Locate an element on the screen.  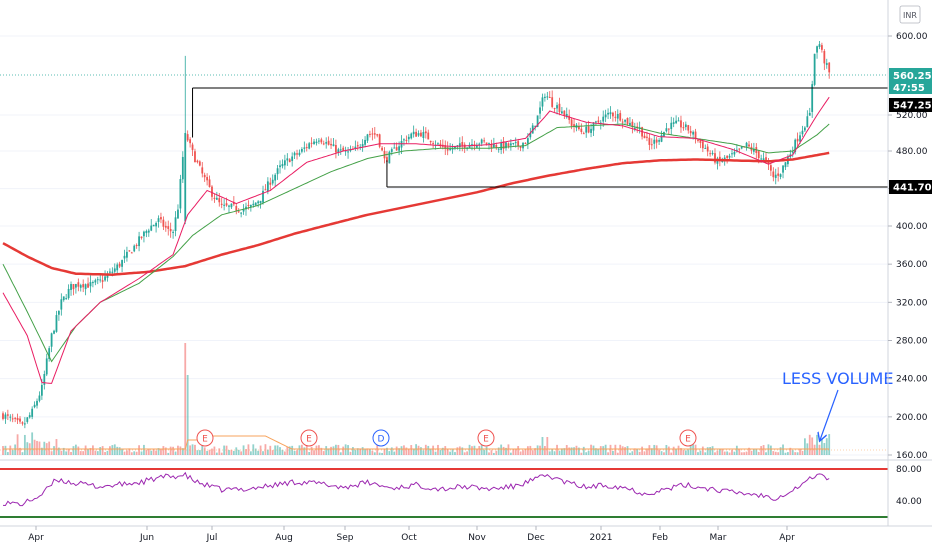
event-marker-d: D is located at coordinates (381, 438).